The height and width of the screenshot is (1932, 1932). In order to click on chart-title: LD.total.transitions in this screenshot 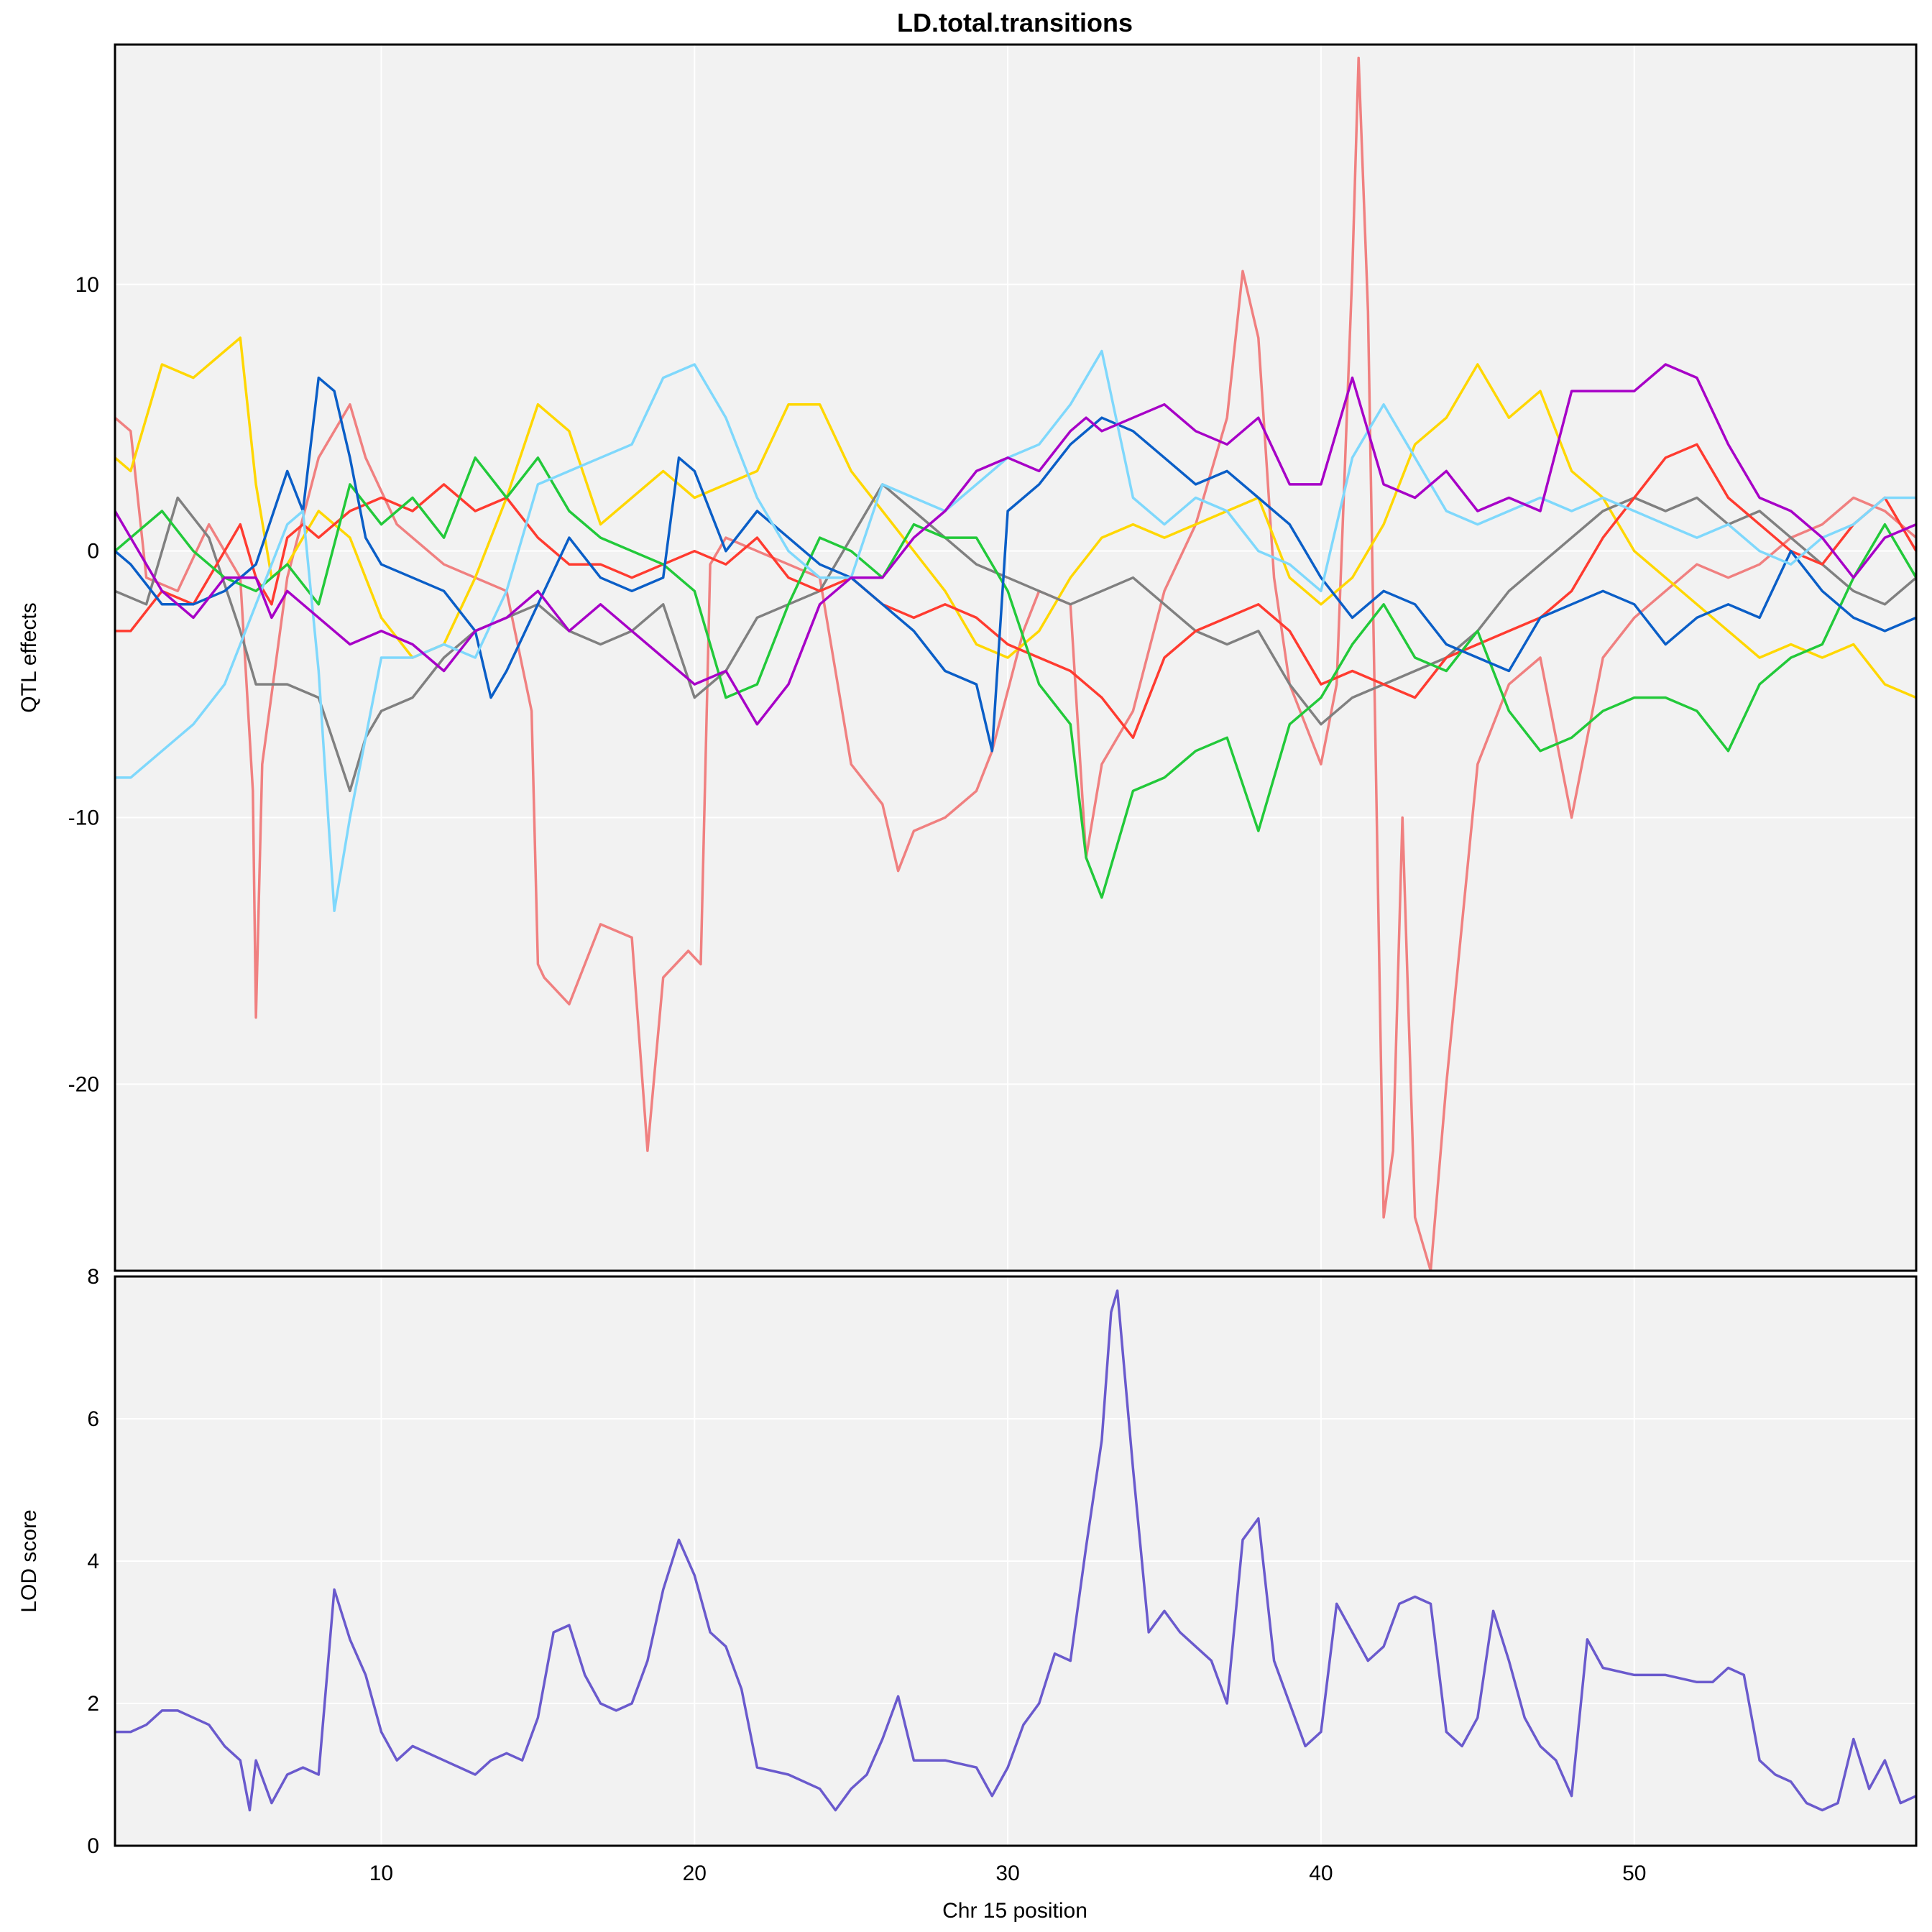, I will do `click(1015, 22)`.